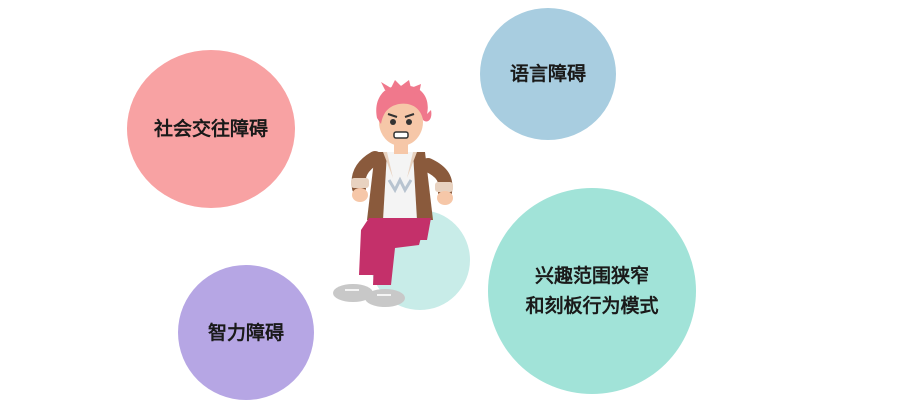  I want to click on restricted-interests-bubble: 兴趣范围狭窄 和刻板行为模式, so click(592, 291).